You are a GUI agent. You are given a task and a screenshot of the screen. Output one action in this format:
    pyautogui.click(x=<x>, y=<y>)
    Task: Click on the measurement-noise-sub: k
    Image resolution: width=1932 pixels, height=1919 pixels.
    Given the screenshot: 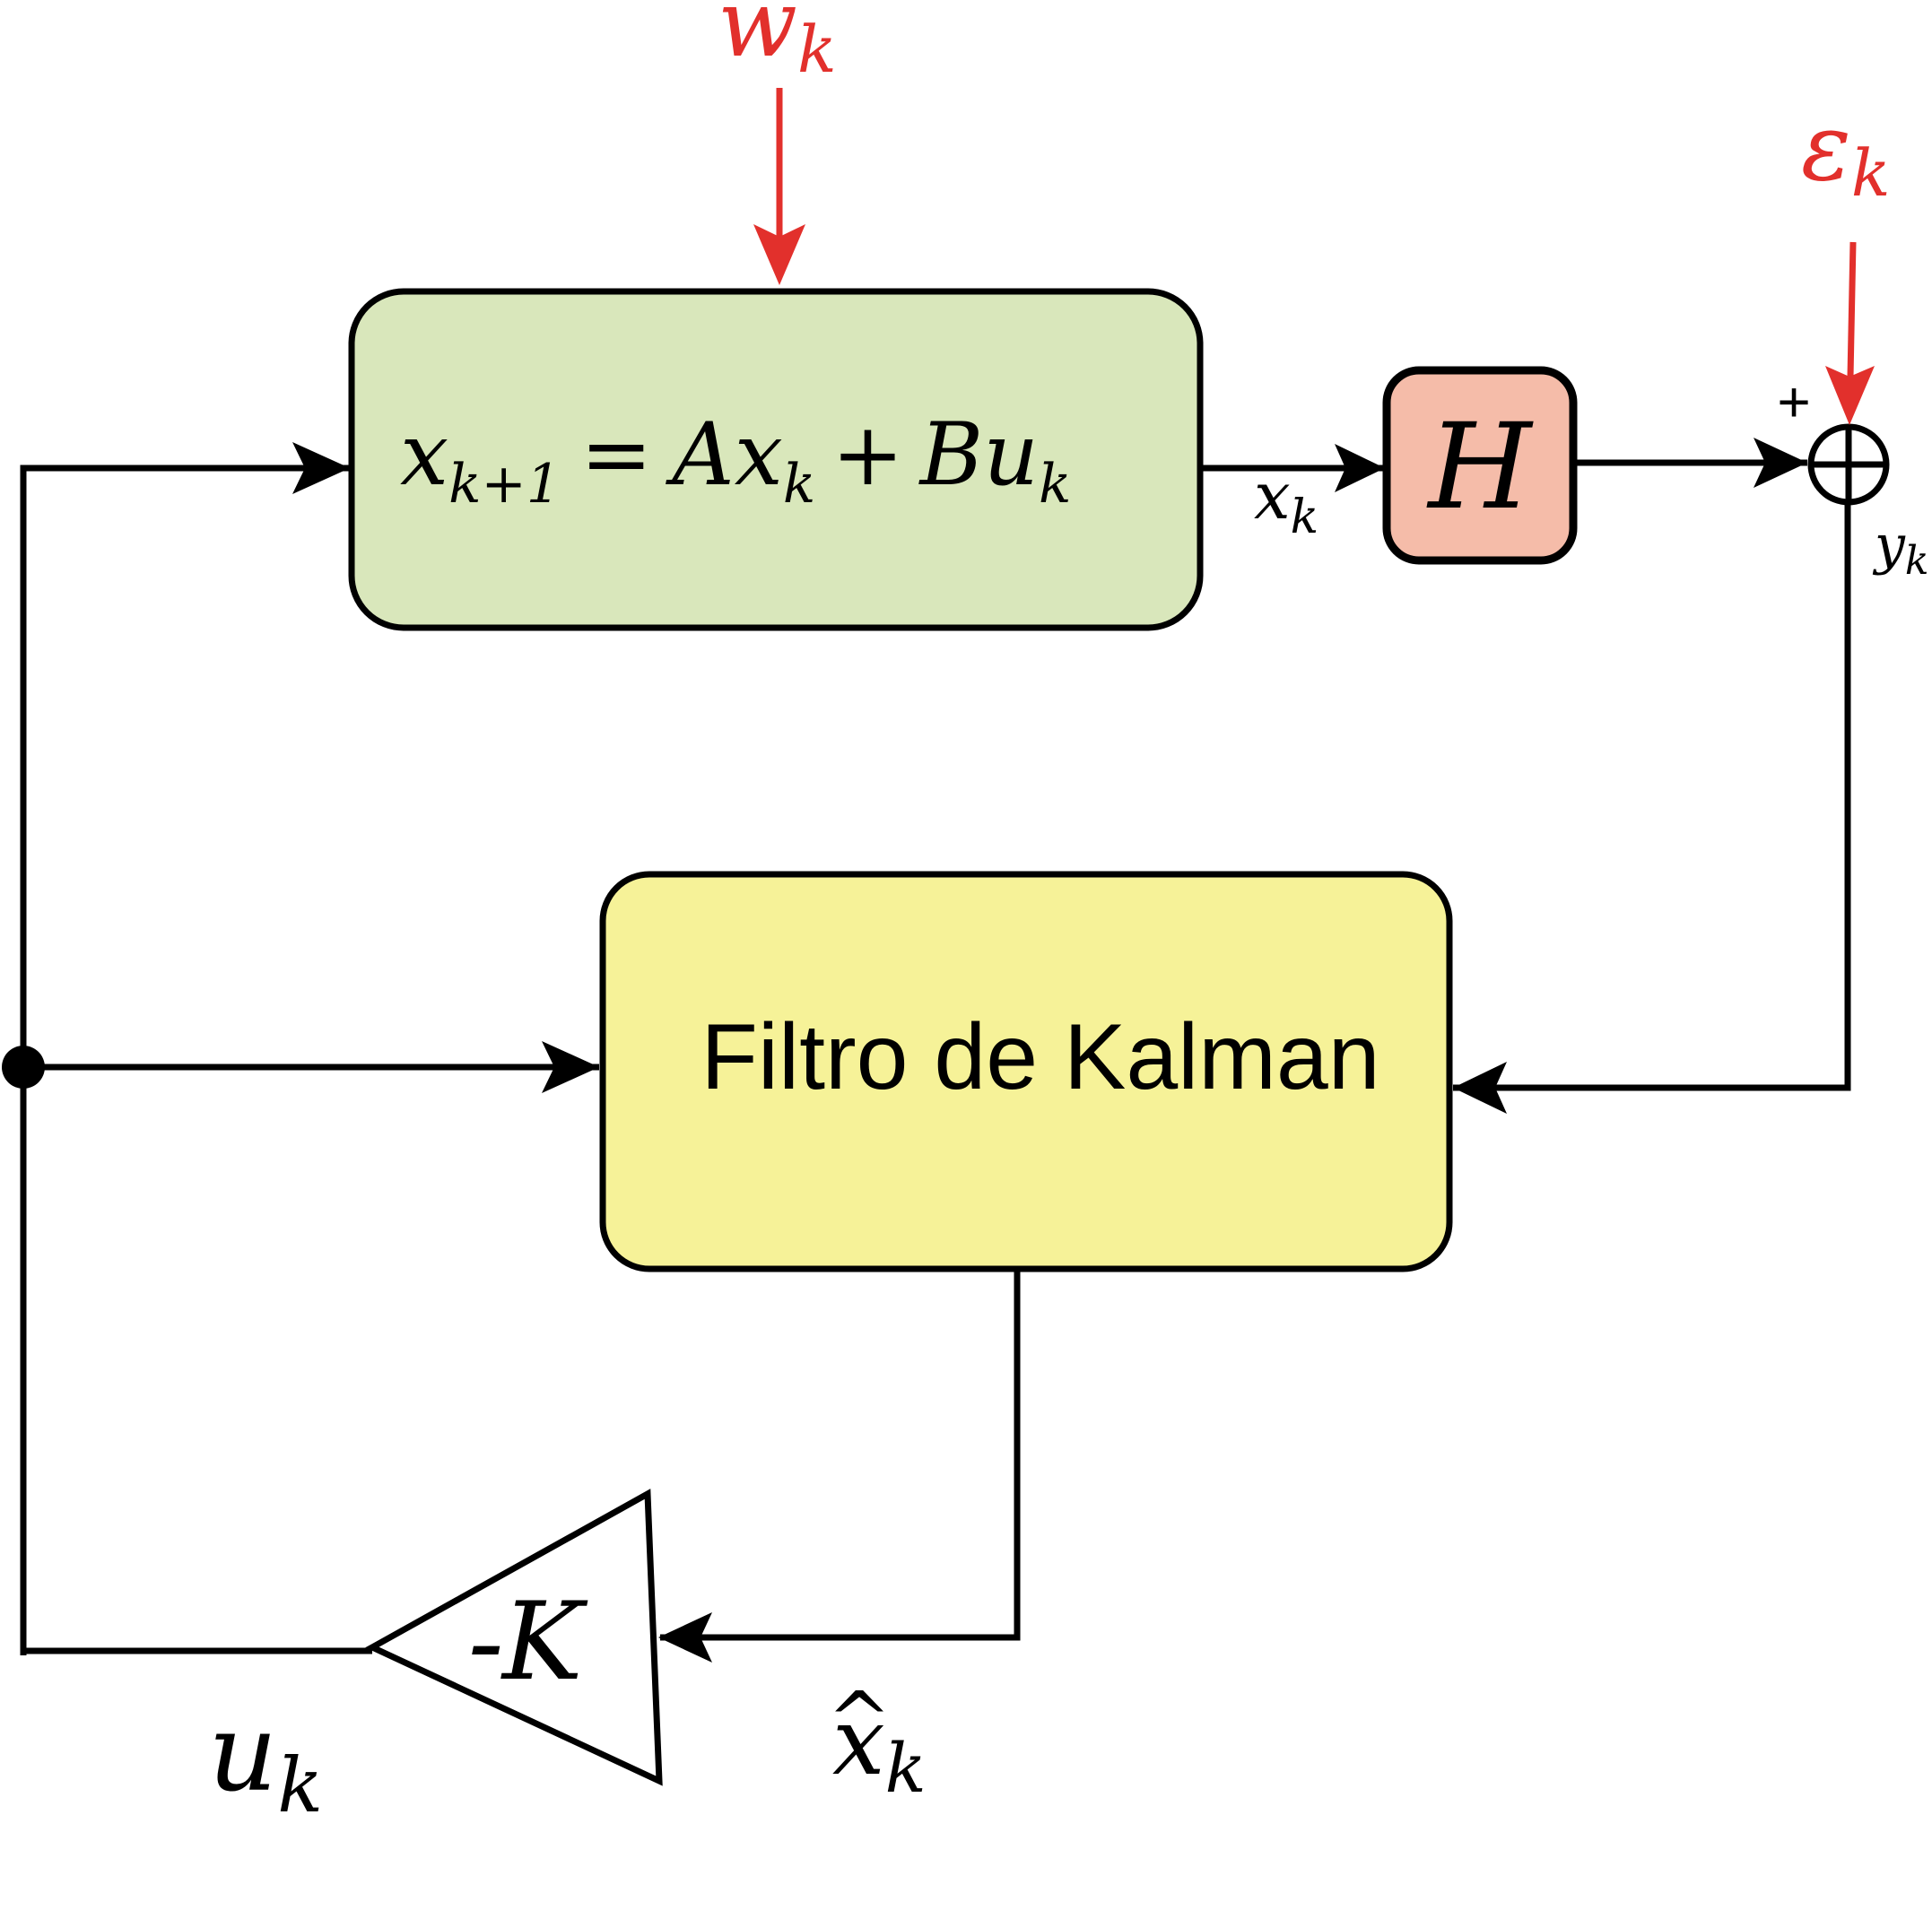 What is the action you would take?
    pyautogui.click(x=1871, y=173)
    